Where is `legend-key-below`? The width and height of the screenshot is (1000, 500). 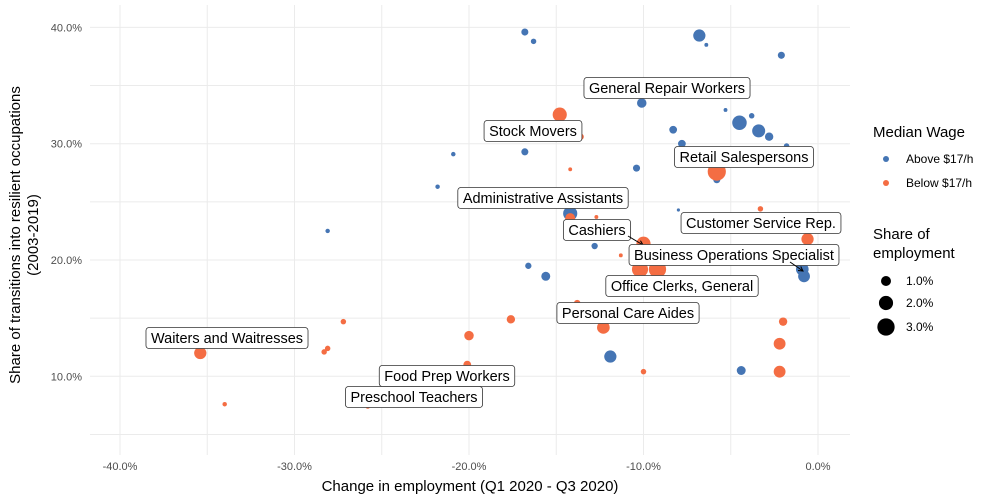 legend-key-below is located at coordinates (886, 183).